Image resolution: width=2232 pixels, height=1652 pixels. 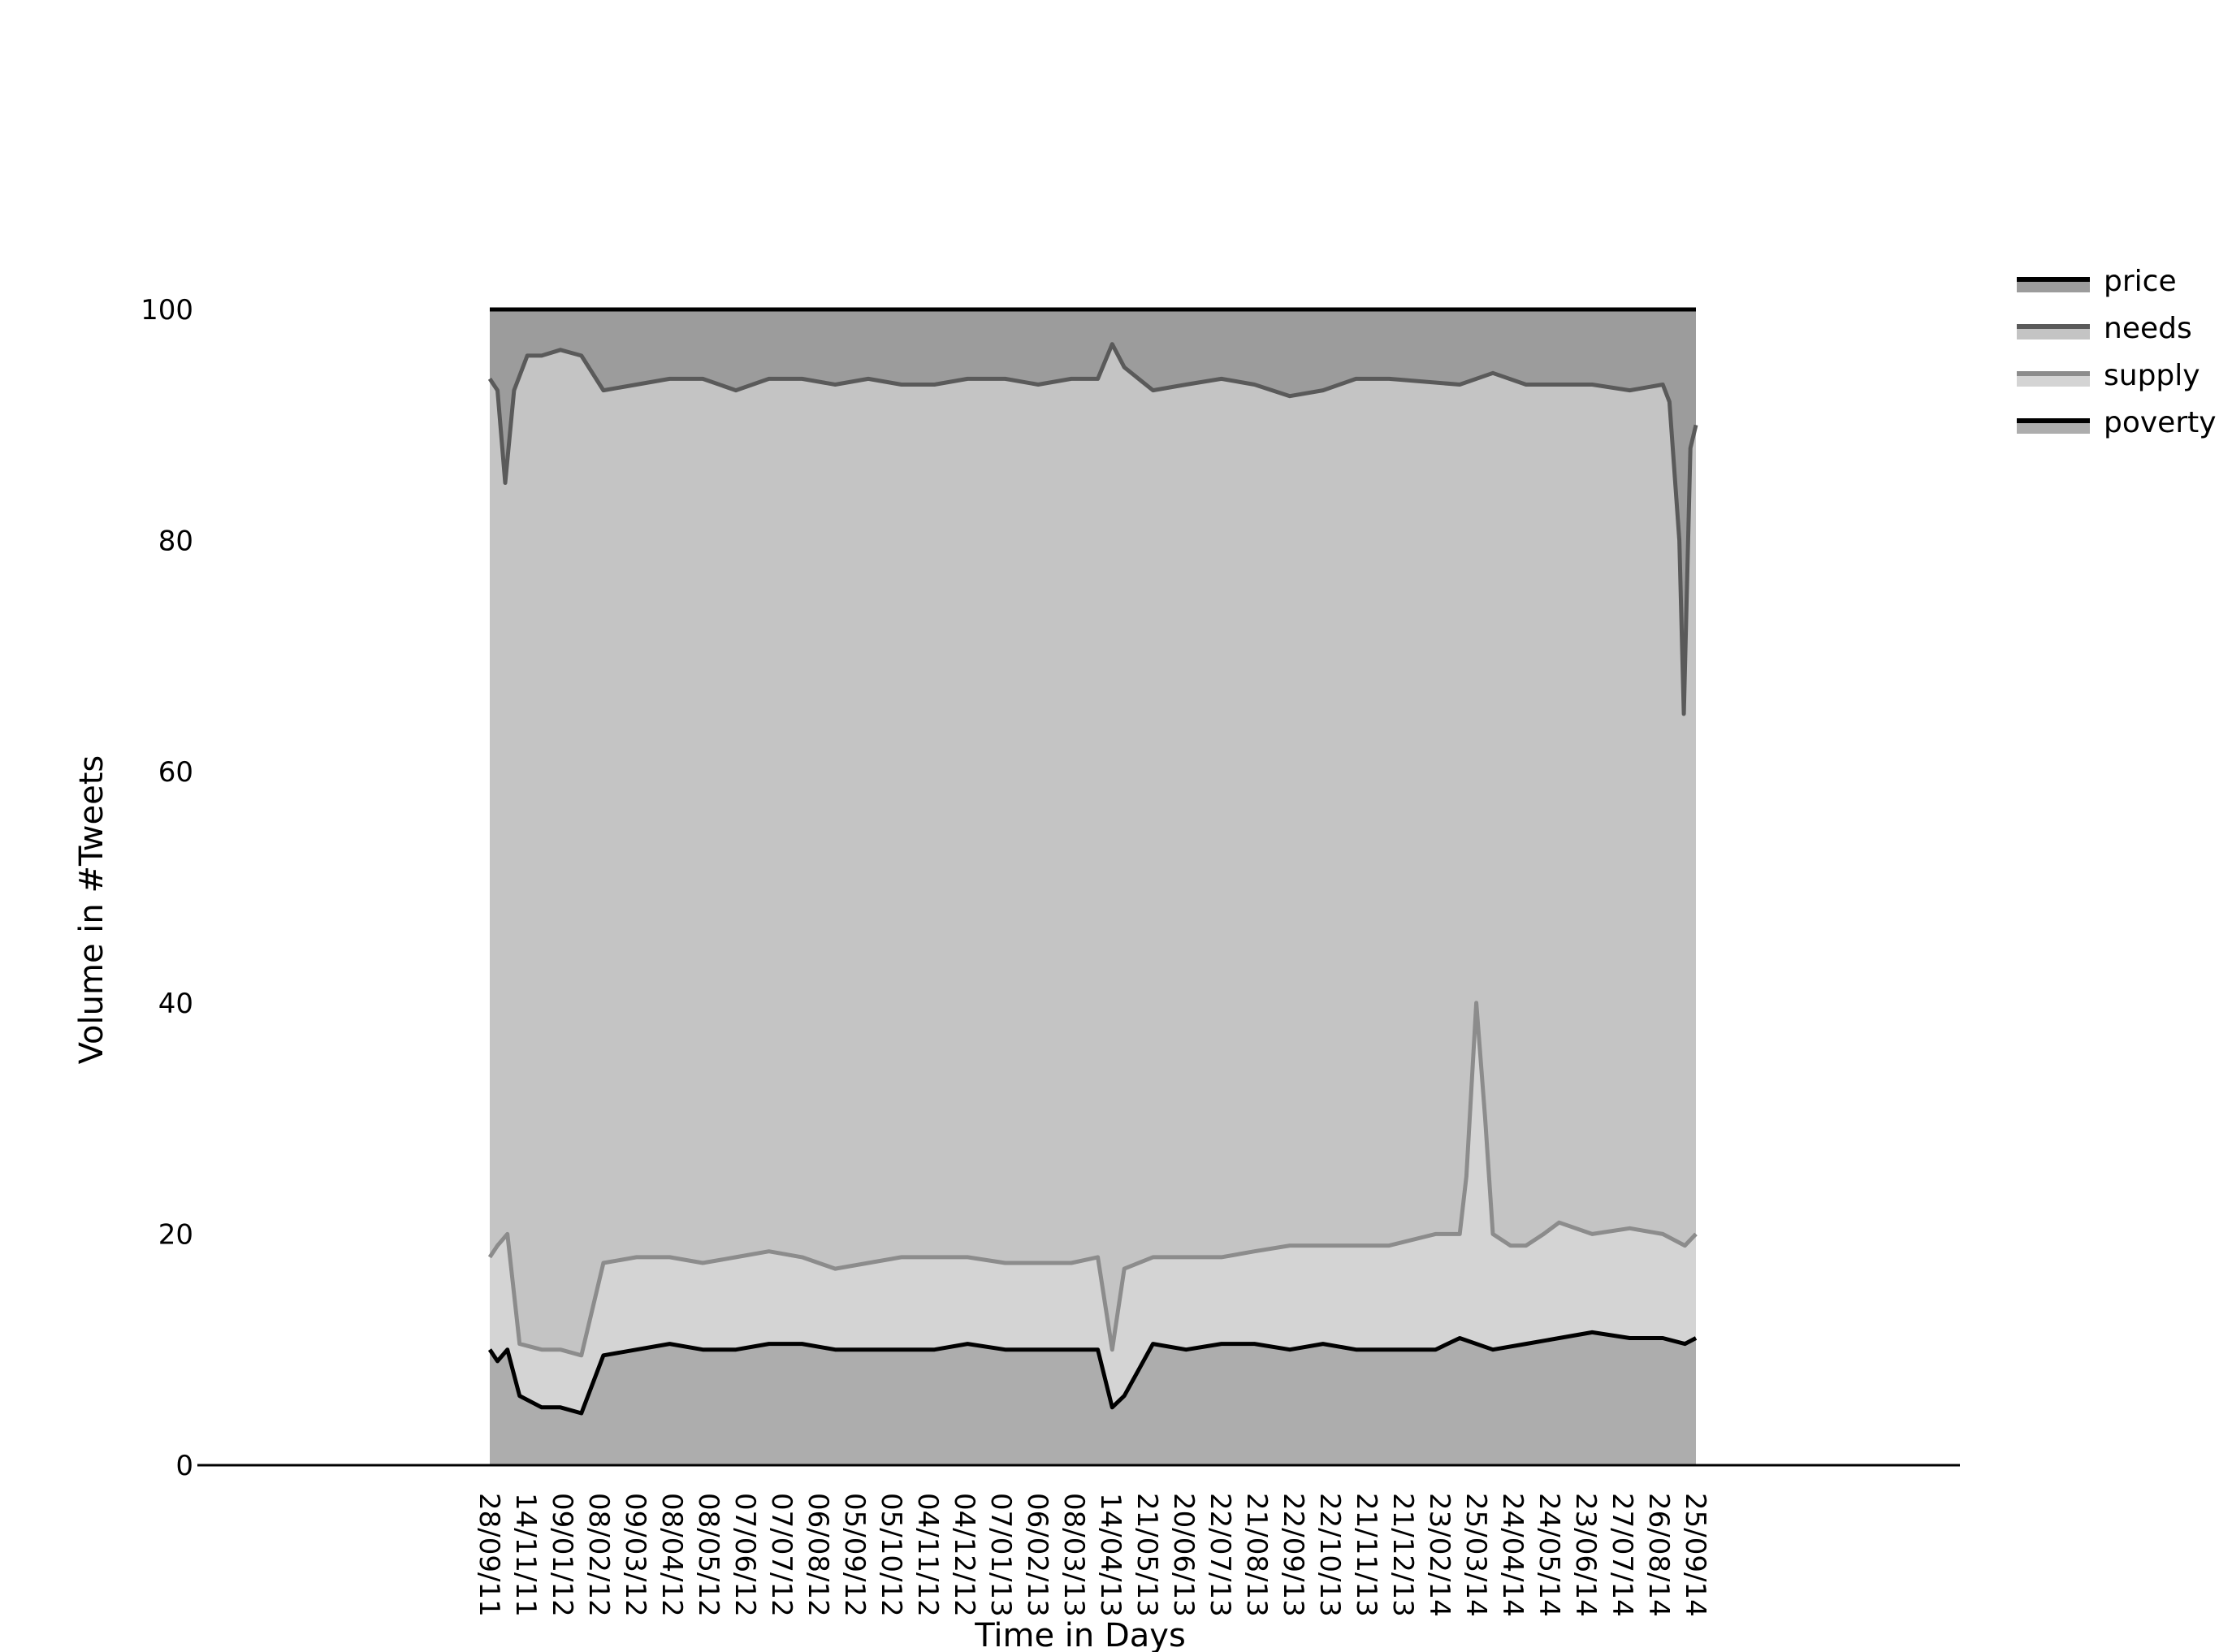 I want to click on x-tick-label: 14/11/11, so click(x=525, y=1555).